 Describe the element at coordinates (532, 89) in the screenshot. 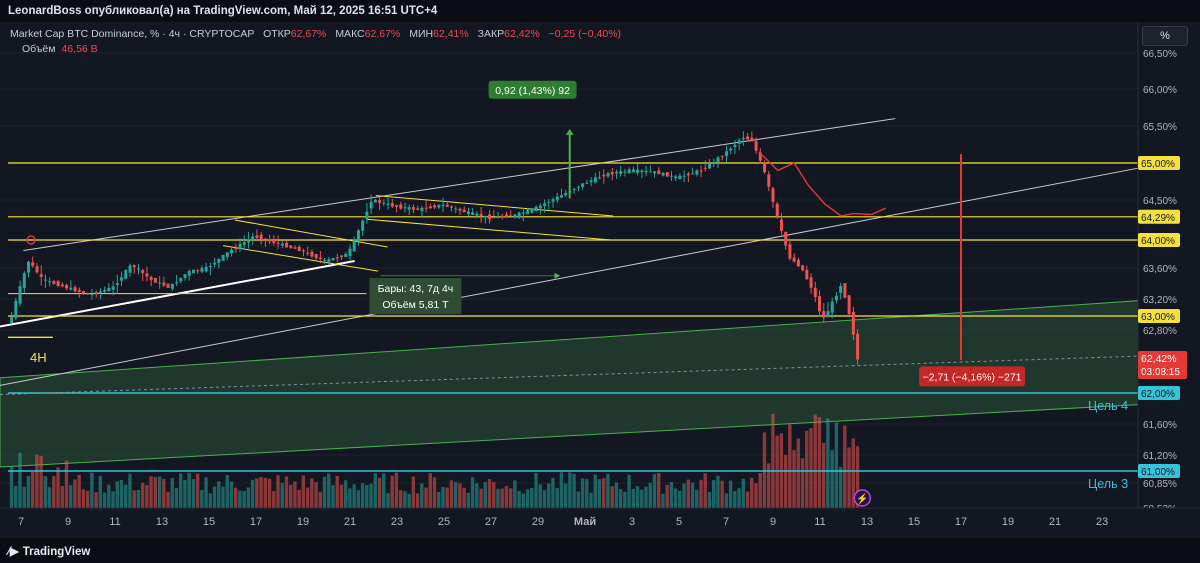

I see `measure-up-label-bg` at that location.